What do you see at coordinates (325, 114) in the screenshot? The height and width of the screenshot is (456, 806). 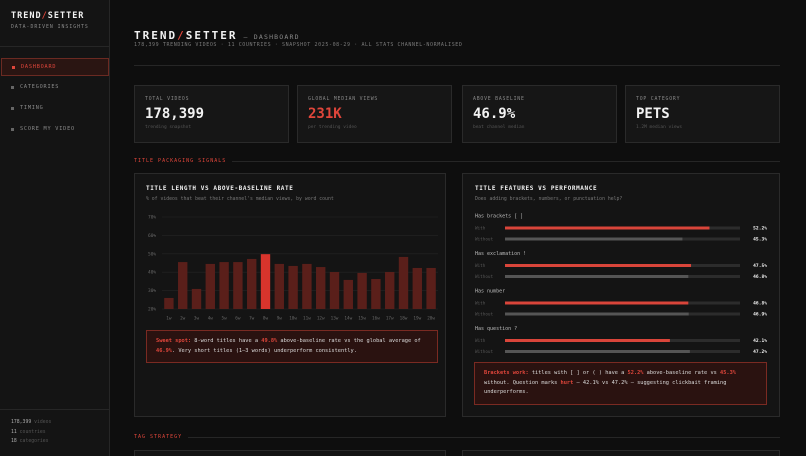 I see `kpi-value: 231K` at bounding box center [325, 114].